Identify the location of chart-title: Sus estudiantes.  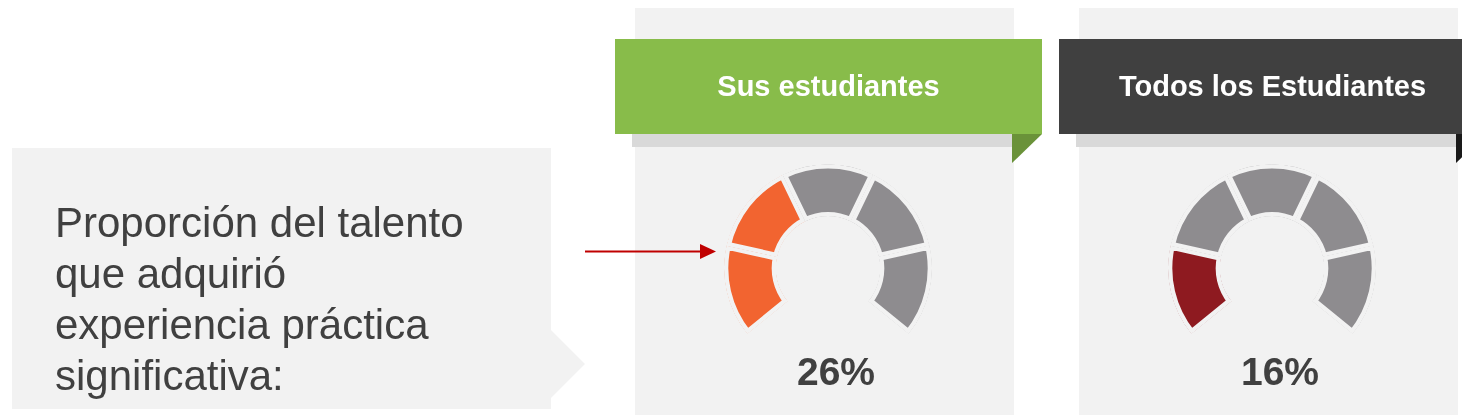
(828, 86).